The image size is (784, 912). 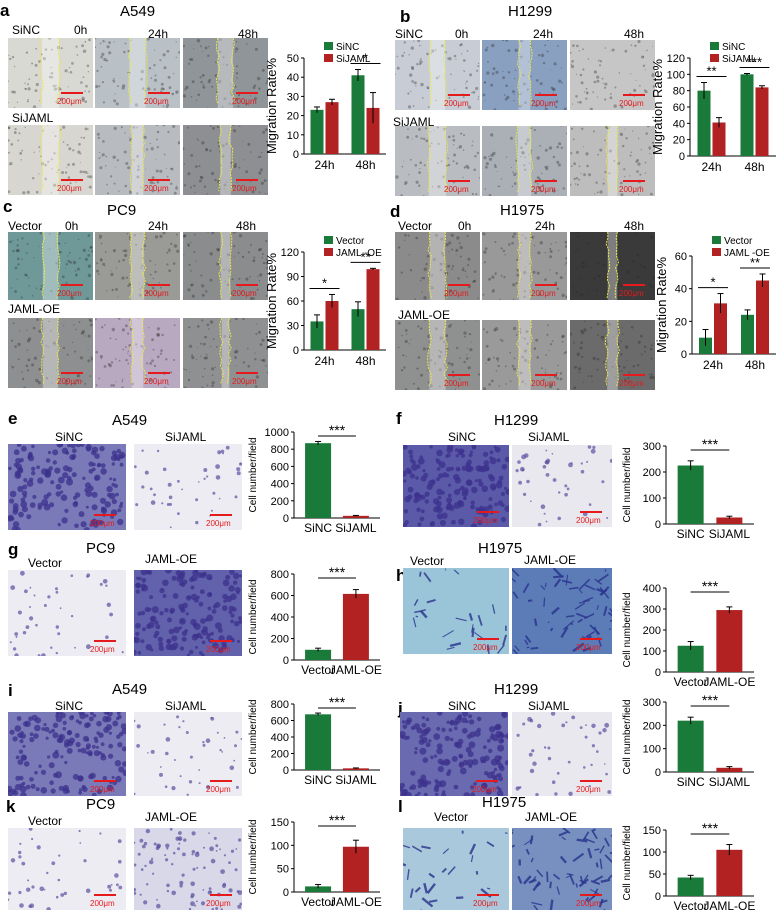 What do you see at coordinates (356, 780) in the screenshot?
I see `x-tick-label: SiJAML` at bounding box center [356, 780].